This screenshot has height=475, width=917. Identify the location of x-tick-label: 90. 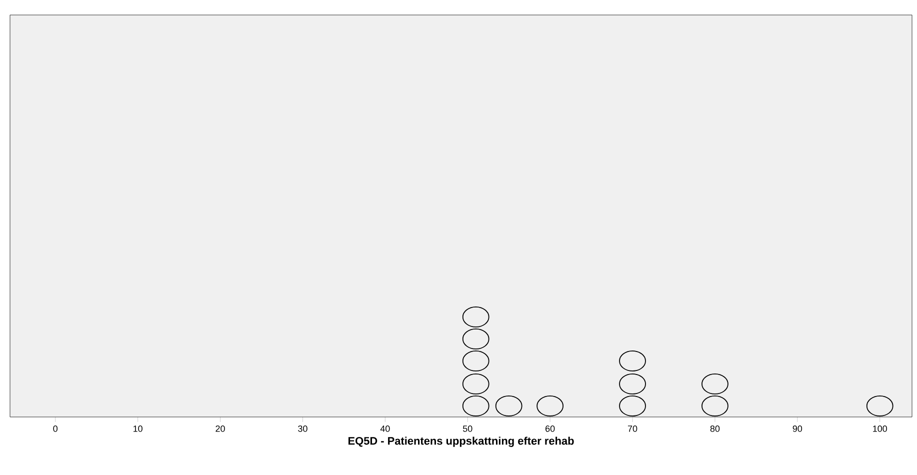
(797, 429).